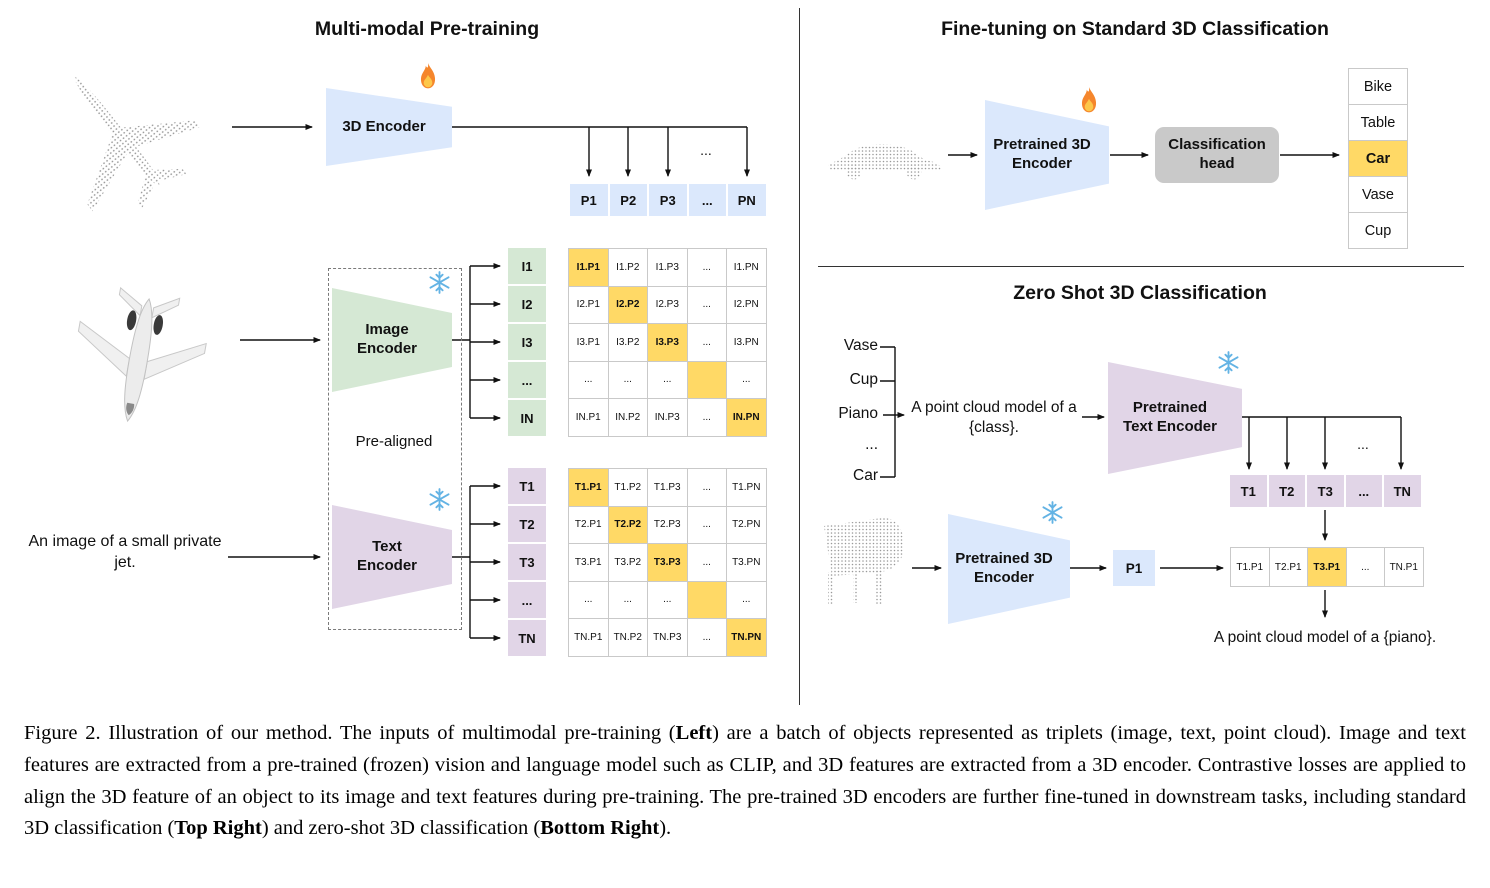  I want to click on encoder-3d-label: 3D Encoder, so click(384, 126).